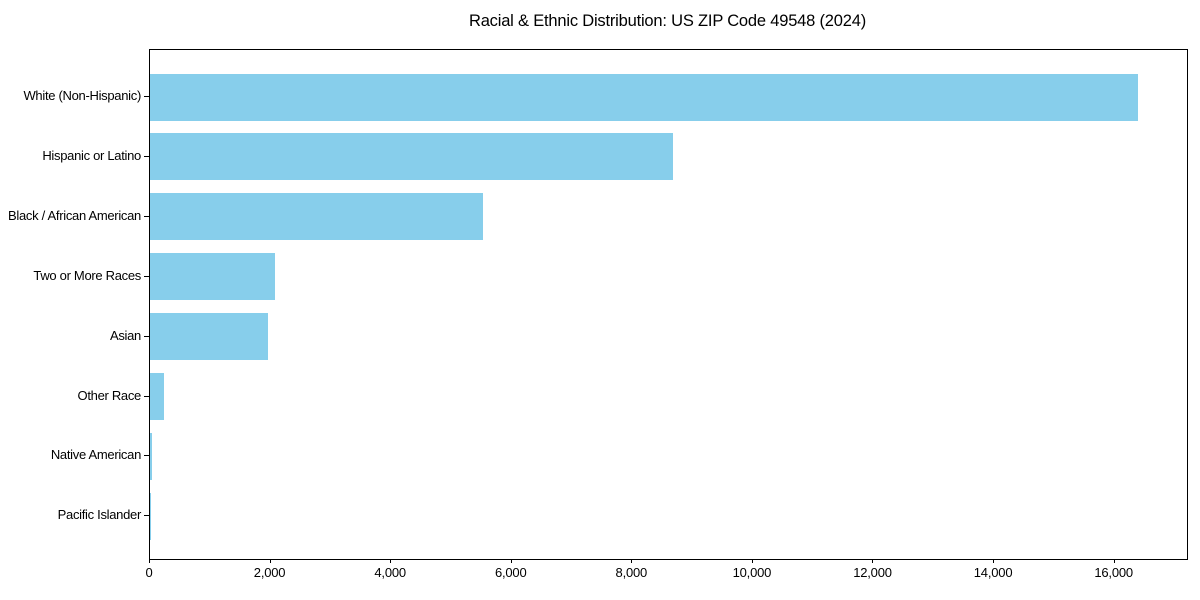 This screenshot has height=600, width=1200. I want to click on bar-native-american, so click(151, 456).